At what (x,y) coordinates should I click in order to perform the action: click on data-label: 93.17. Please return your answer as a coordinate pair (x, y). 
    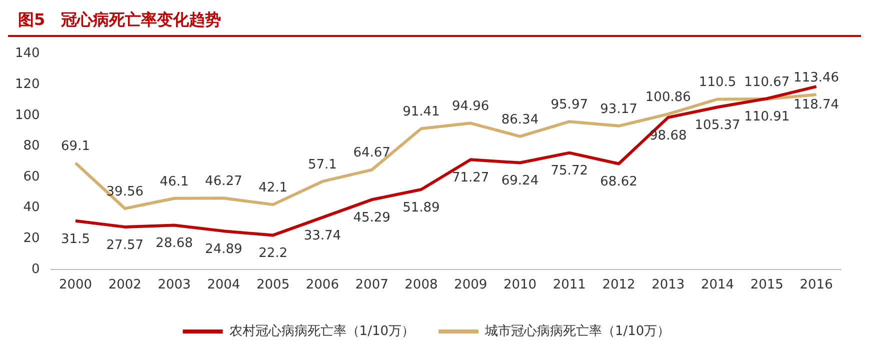
    Looking at the image, I should click on (619, 109).